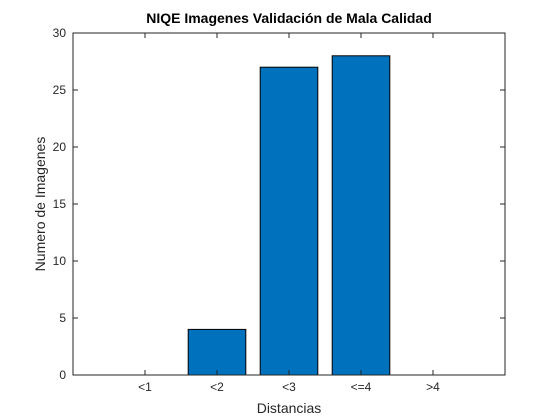  I want to click on y-tick-label-1: 5, so click(62, 318).